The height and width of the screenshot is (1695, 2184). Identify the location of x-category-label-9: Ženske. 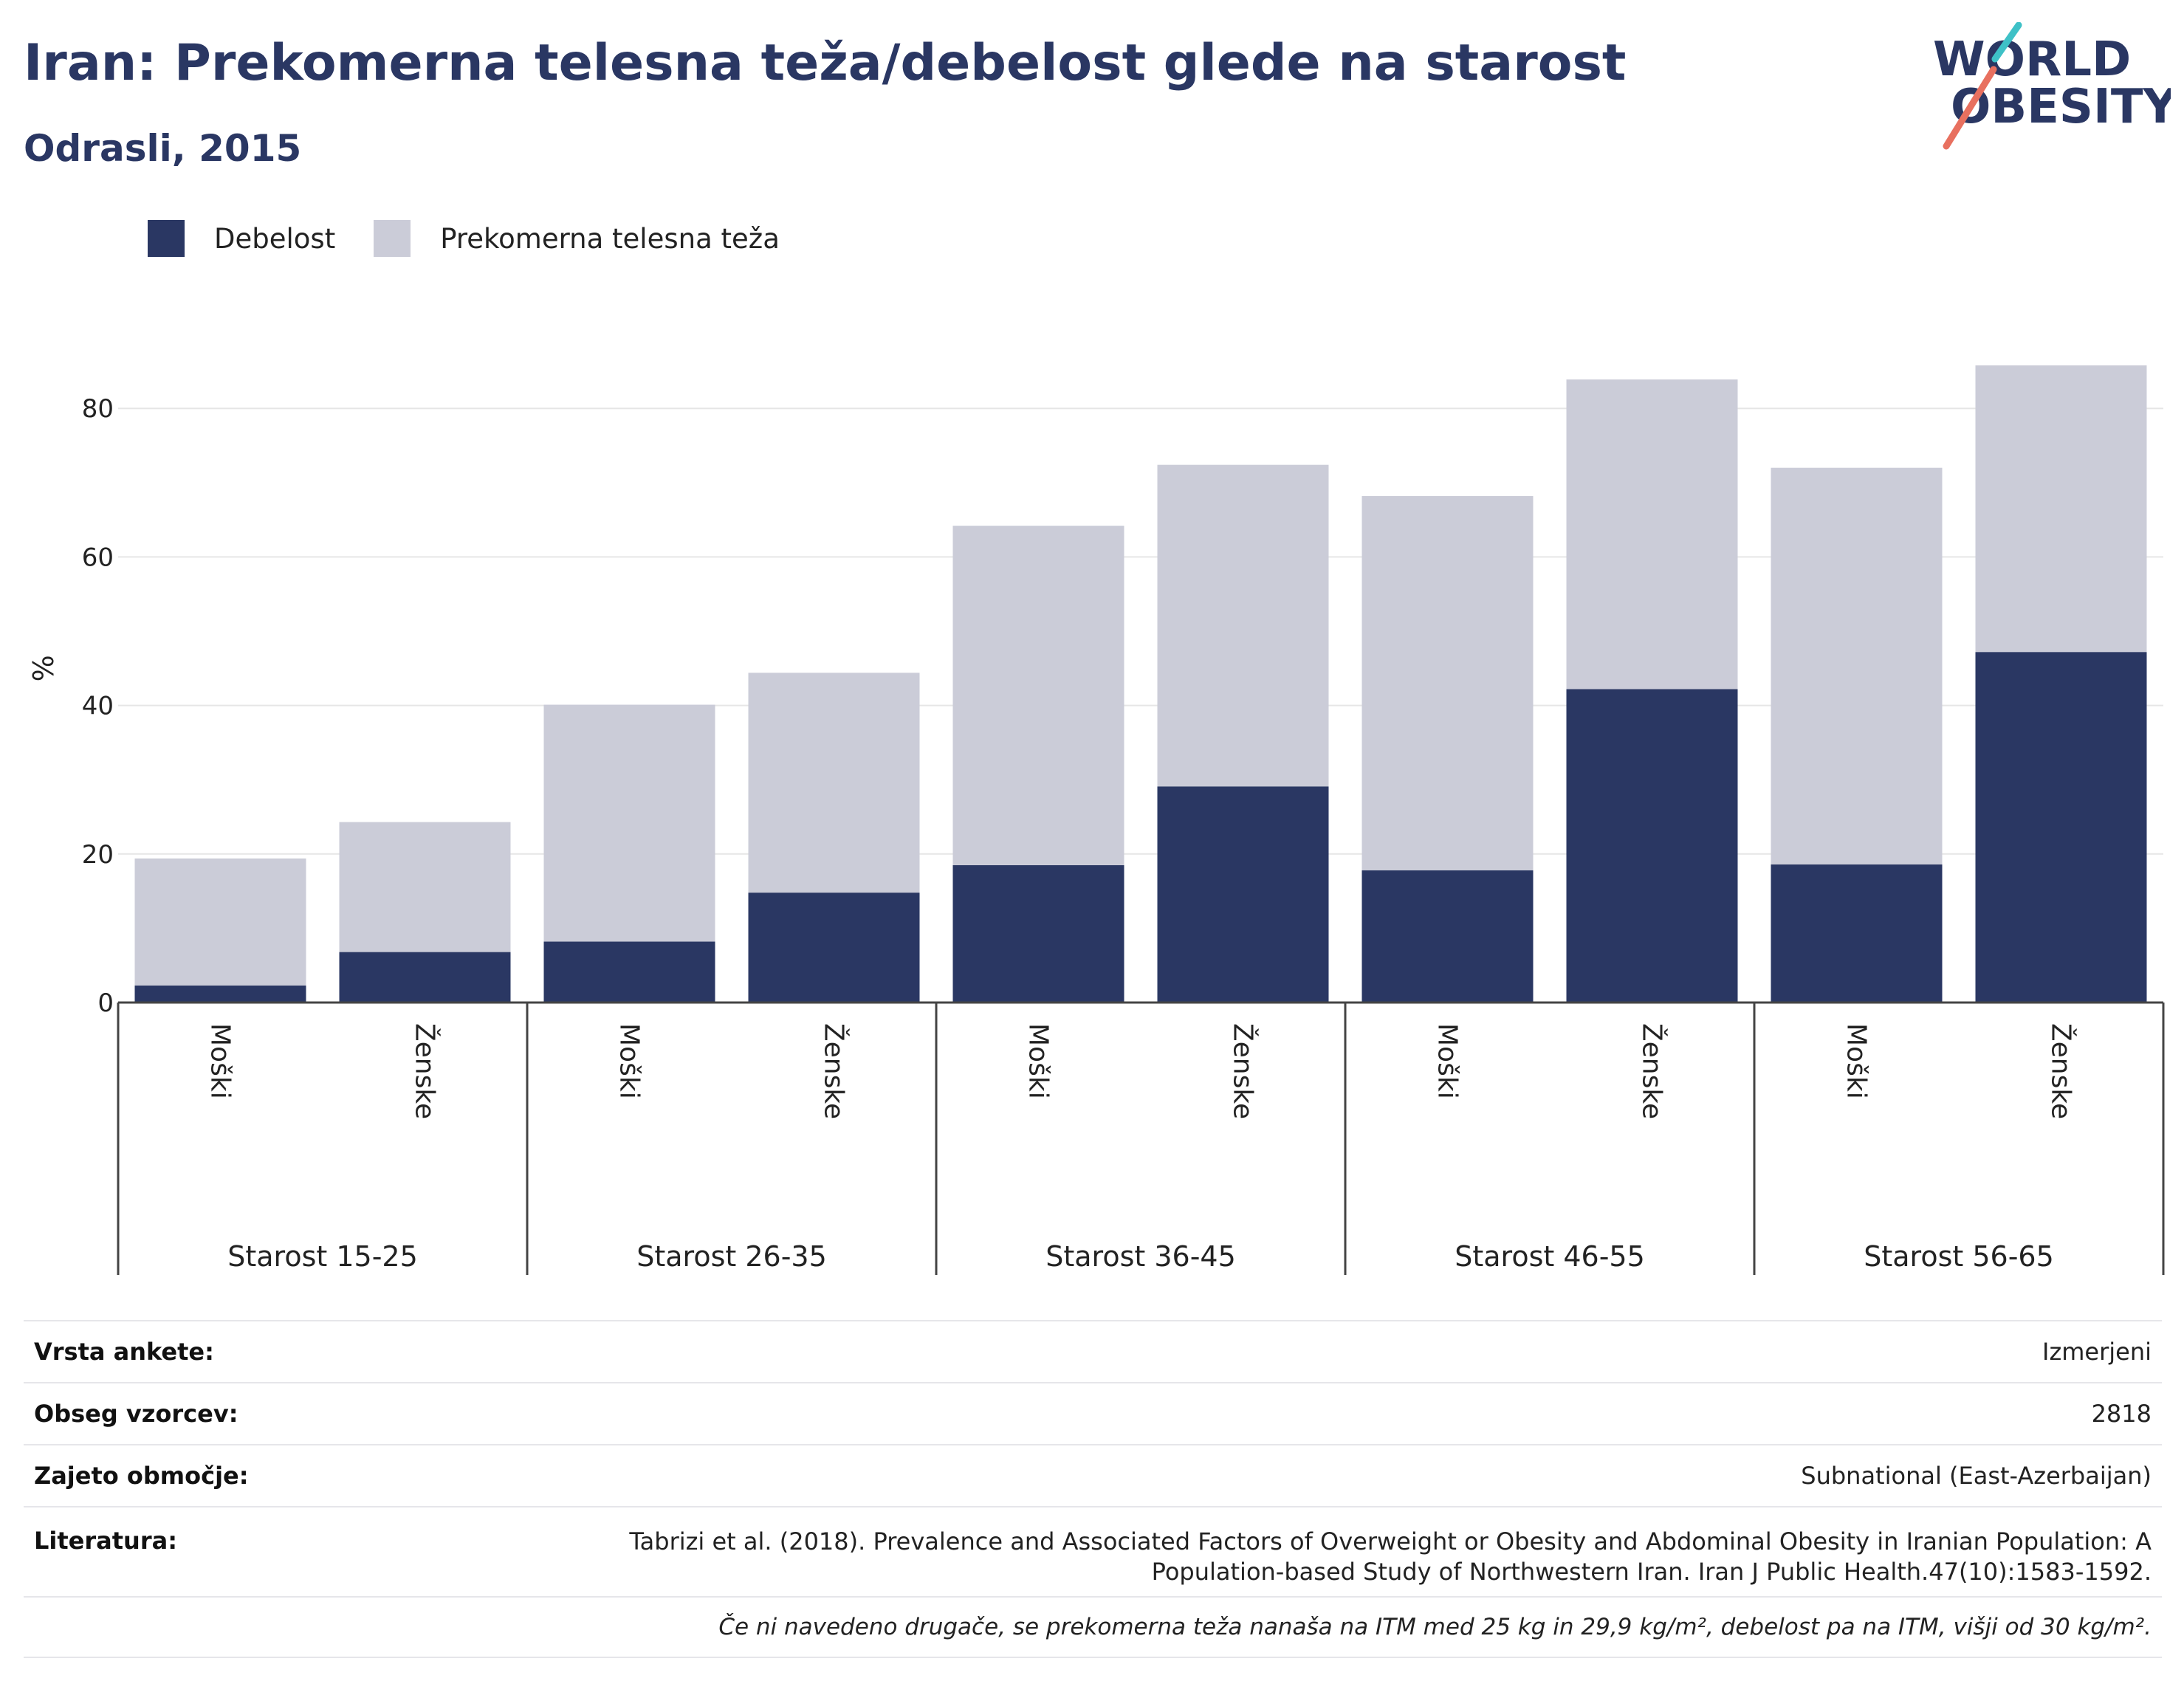
(2061, 1071).